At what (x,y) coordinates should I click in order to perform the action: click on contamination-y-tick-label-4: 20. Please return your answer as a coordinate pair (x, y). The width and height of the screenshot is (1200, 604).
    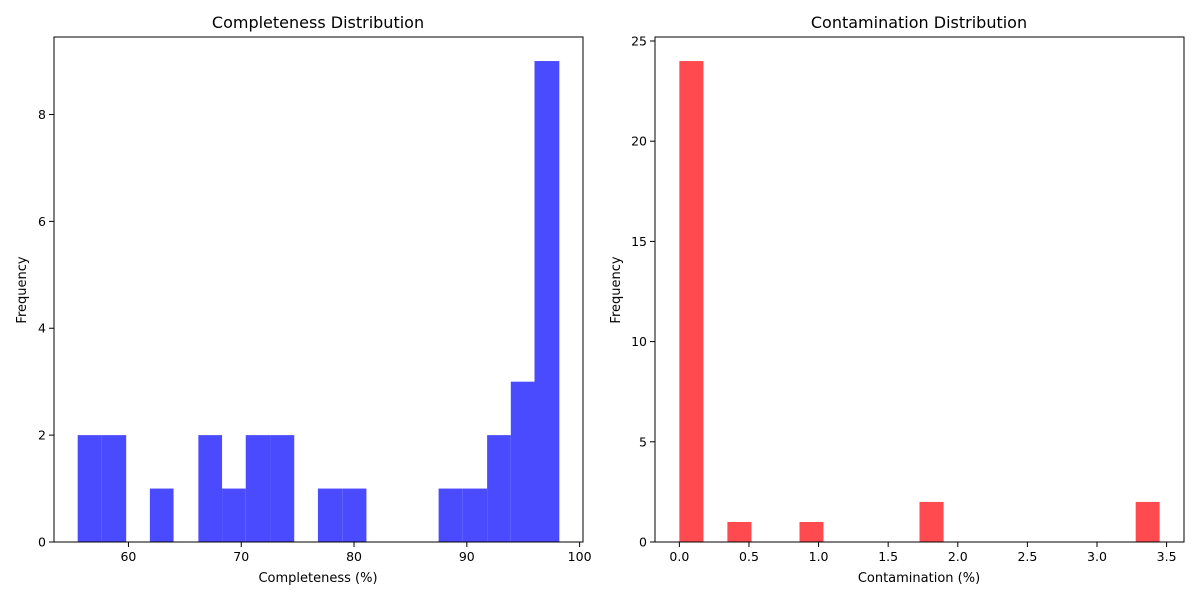
    Looking at the image, I should click on (639, 141).